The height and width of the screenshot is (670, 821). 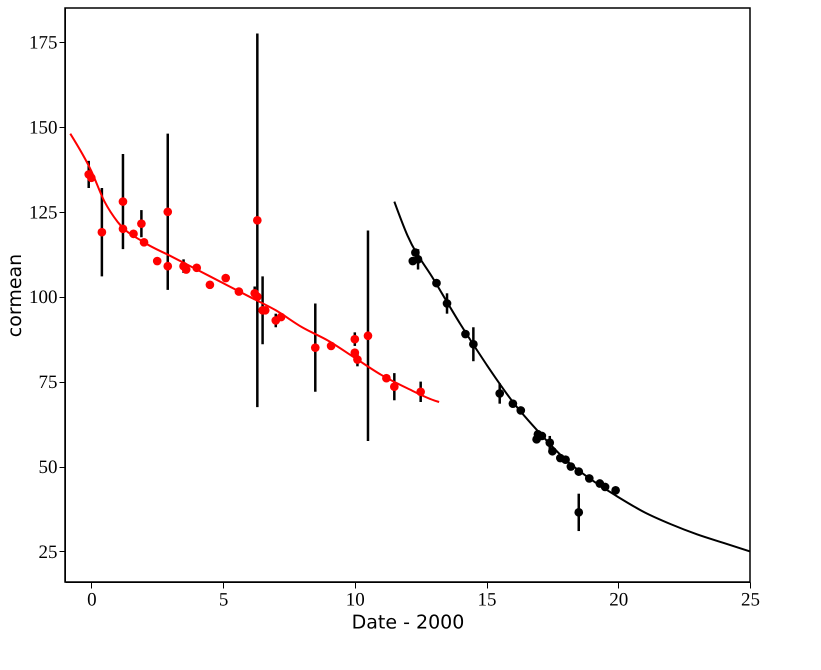 I want to click on y-tick-label: 25, so click(x=48, y=552).